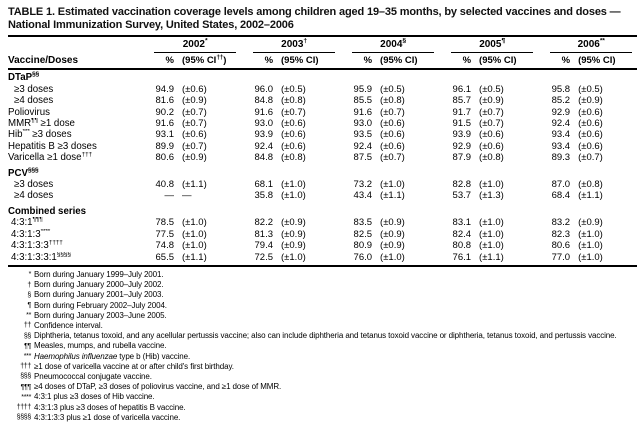 Image resolution: width=640 pixels, height=425 pixels. I want to click on row-label-text: ≥4 doses, so click(34, 196).